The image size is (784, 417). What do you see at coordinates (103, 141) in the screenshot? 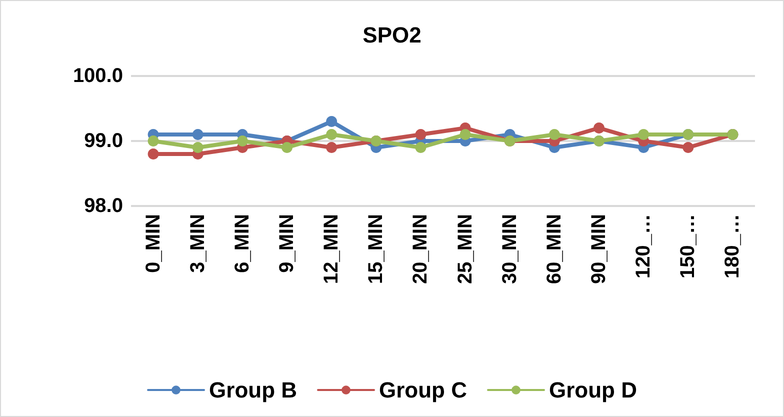
I see `y-tick-label: 99.0` at bounding box center [103, 141].